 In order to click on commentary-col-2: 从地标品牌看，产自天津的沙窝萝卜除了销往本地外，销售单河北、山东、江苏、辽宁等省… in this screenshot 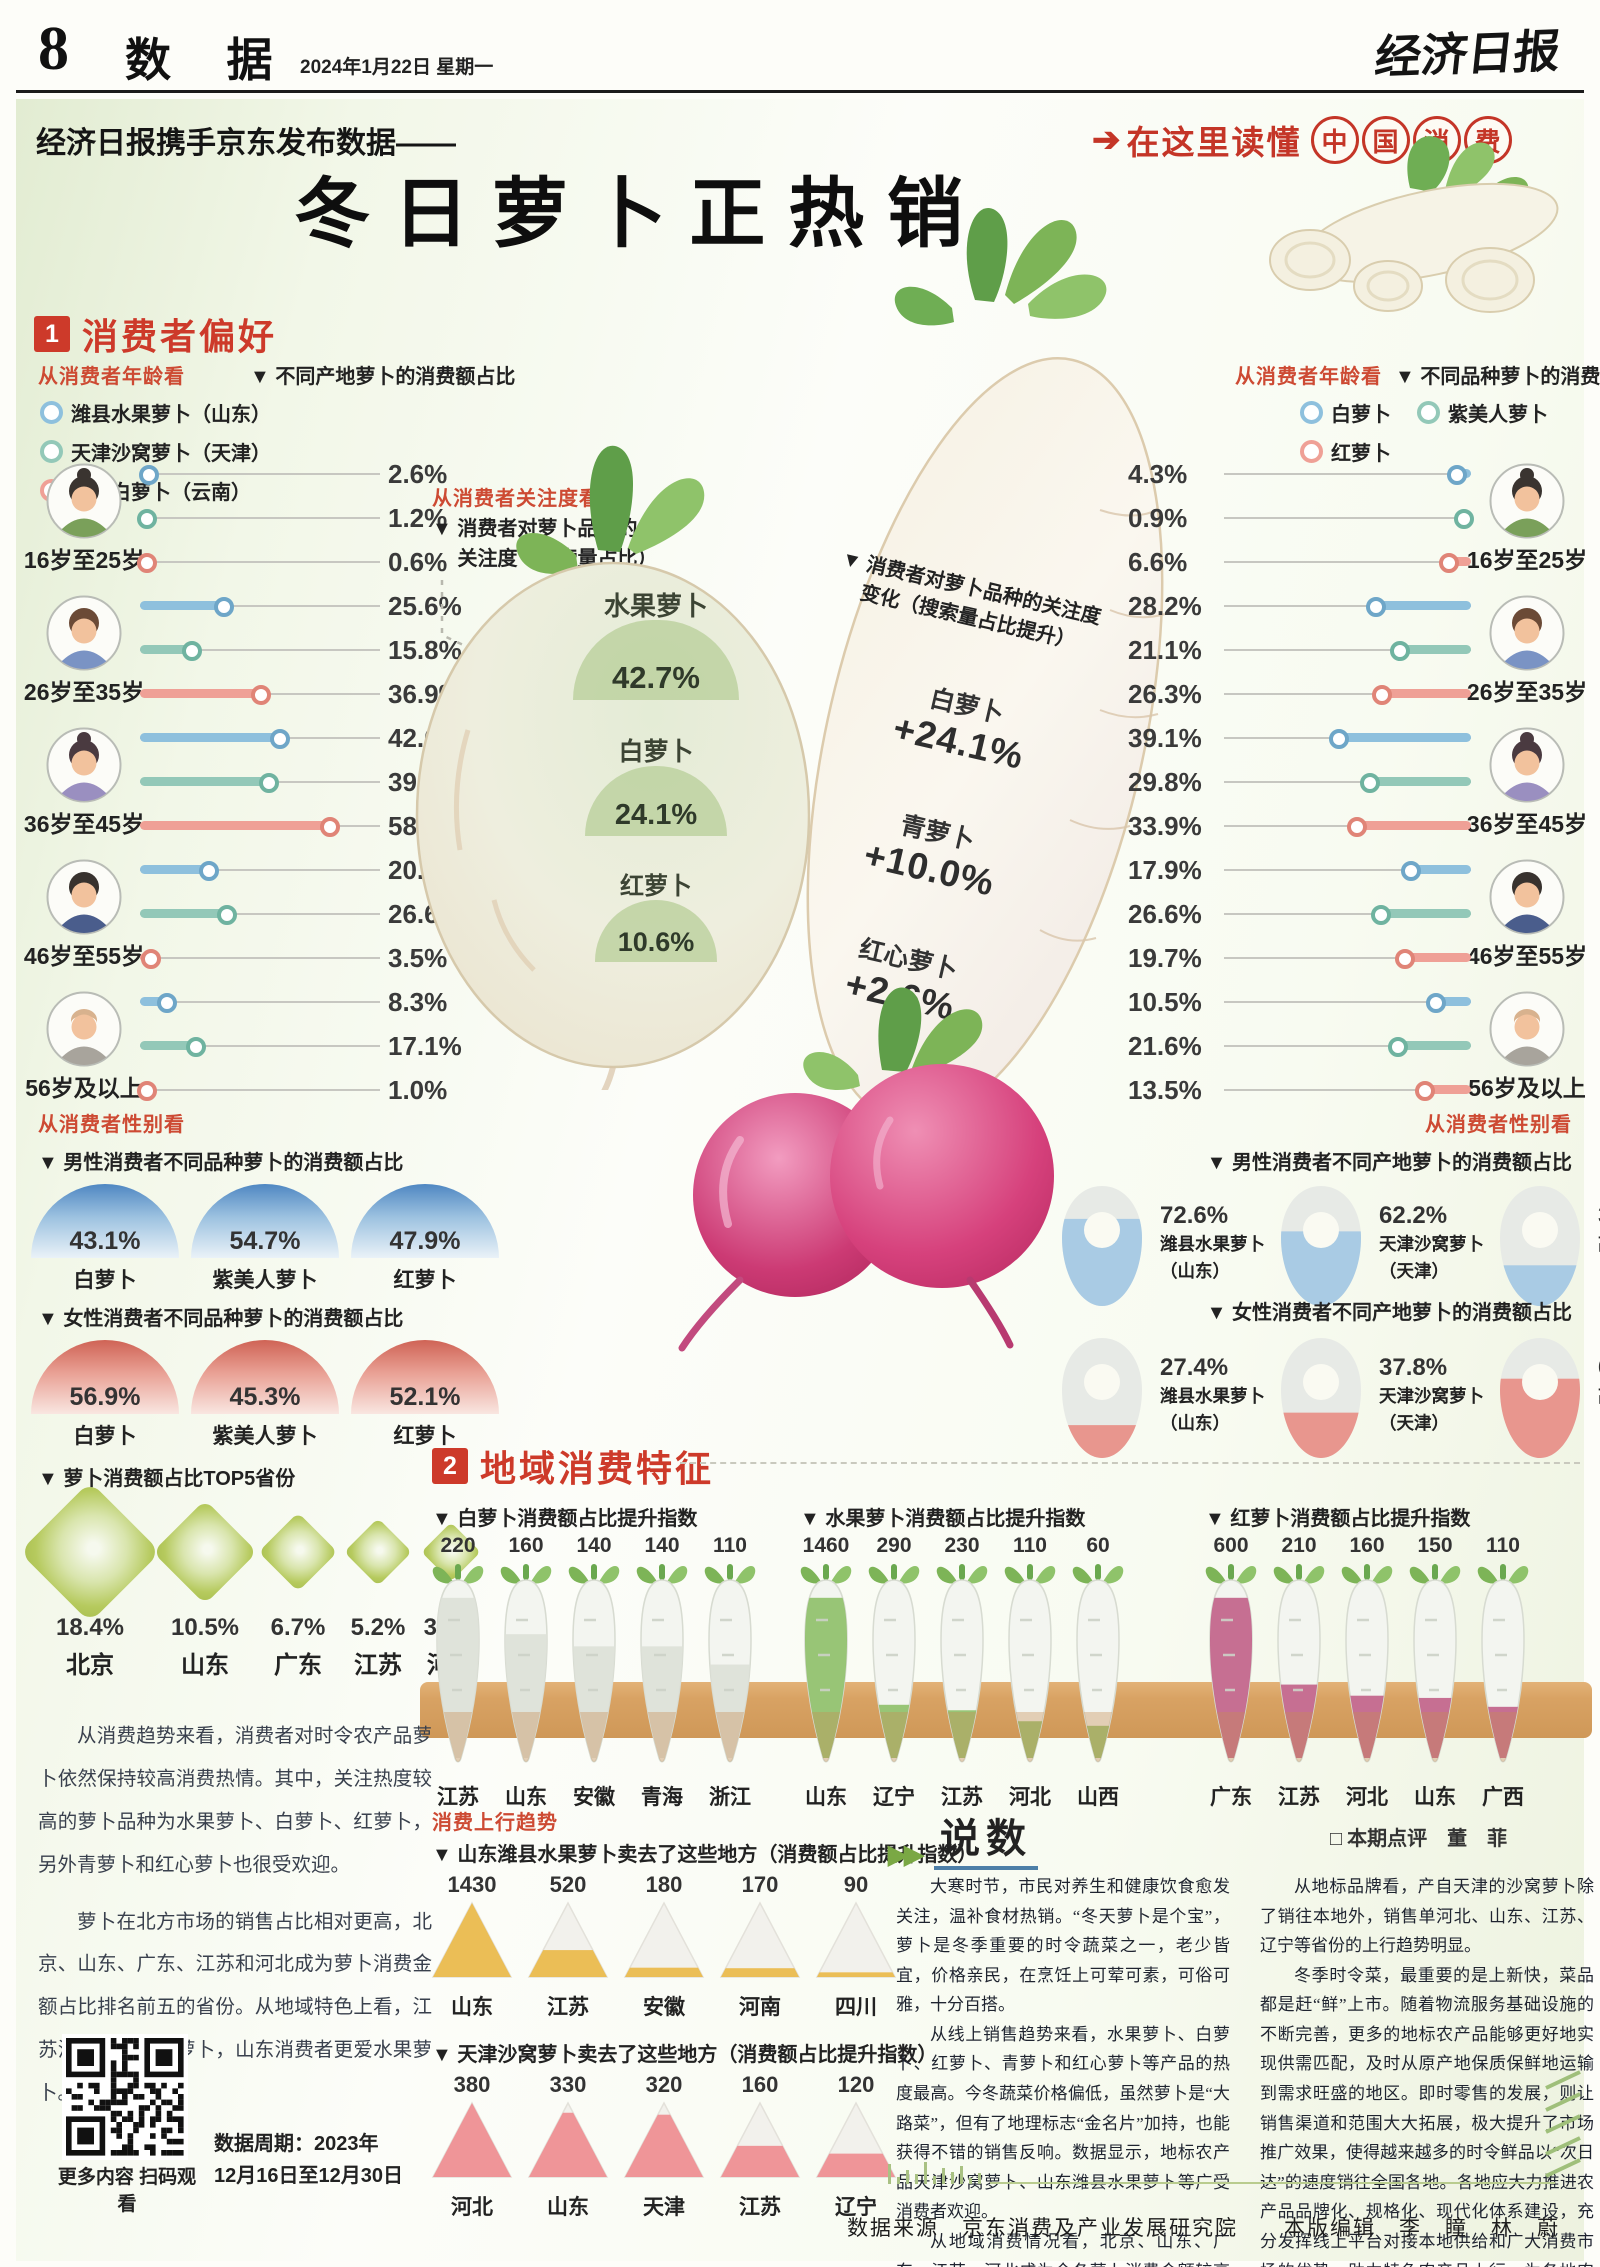, I will do `click(1427, 2069)`.